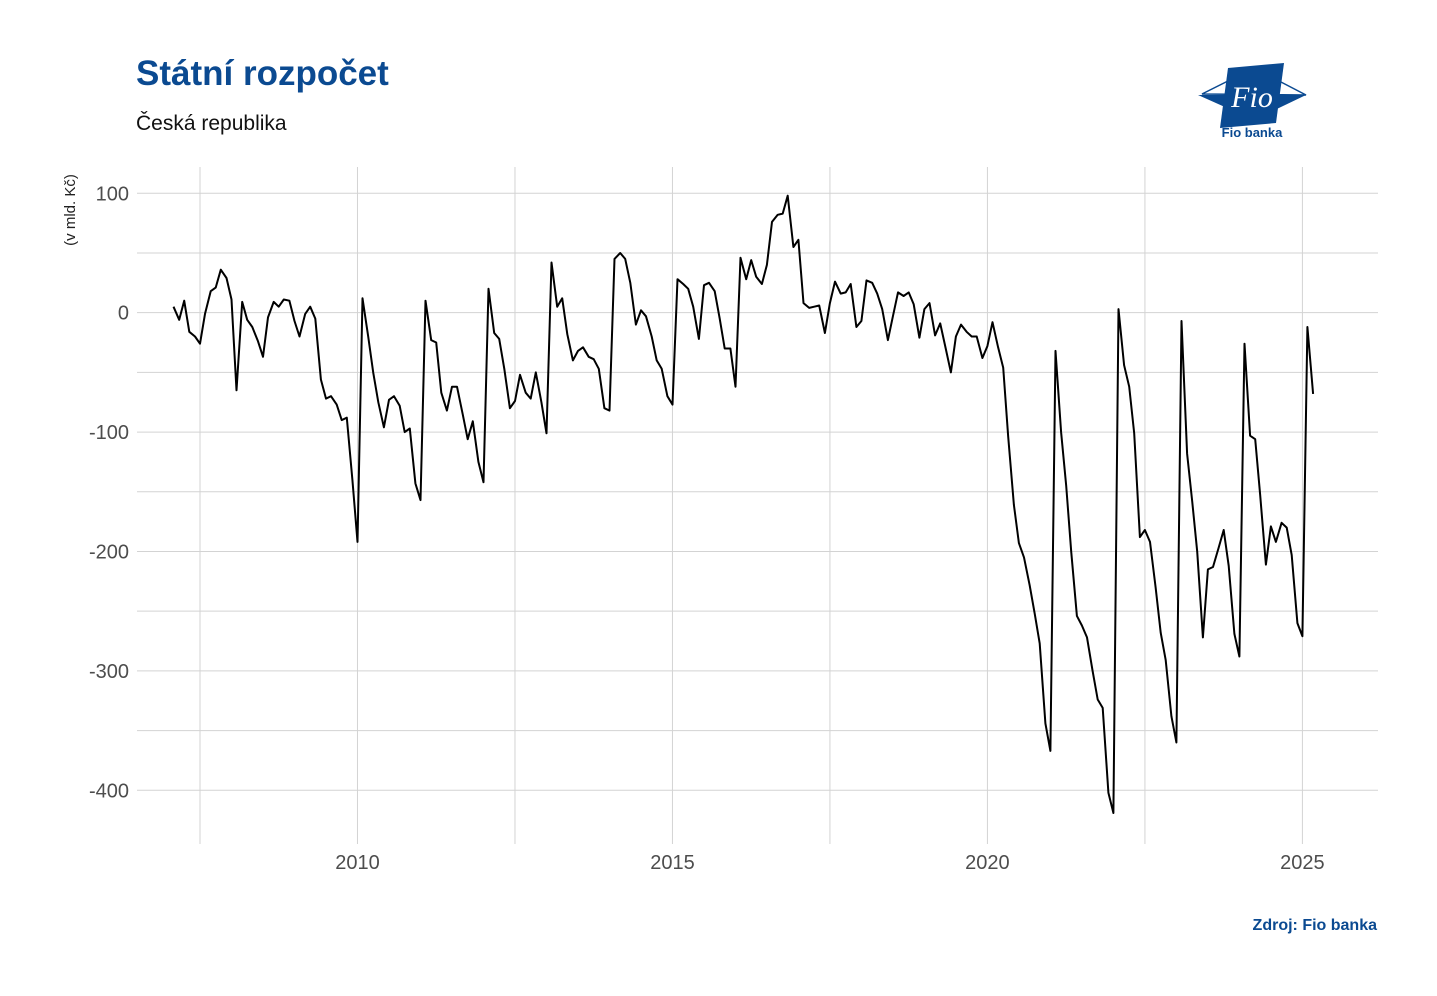 The height and width of the screenshot is (996, 1437). I want to click on y-axis-title: (v mld. Kč), so click(70, 210).